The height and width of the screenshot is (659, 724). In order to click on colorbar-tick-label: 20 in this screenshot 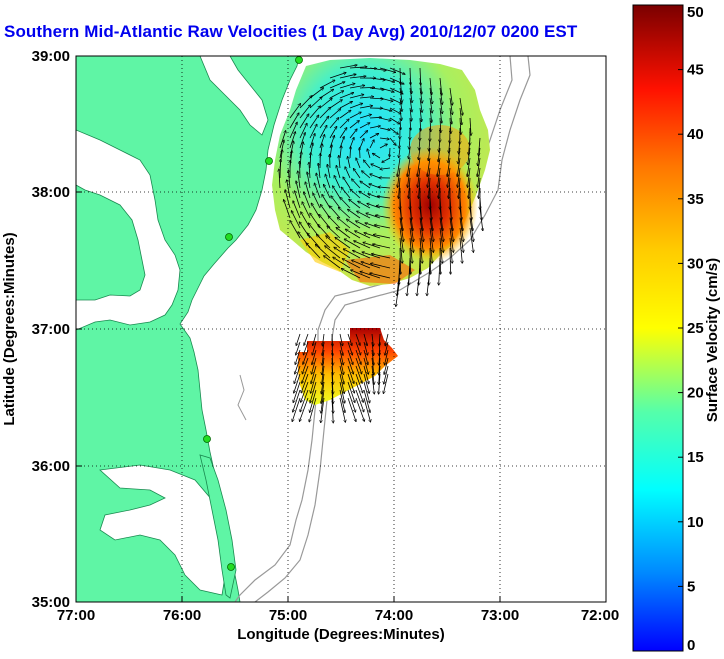, I will do `click(695, 393)`.